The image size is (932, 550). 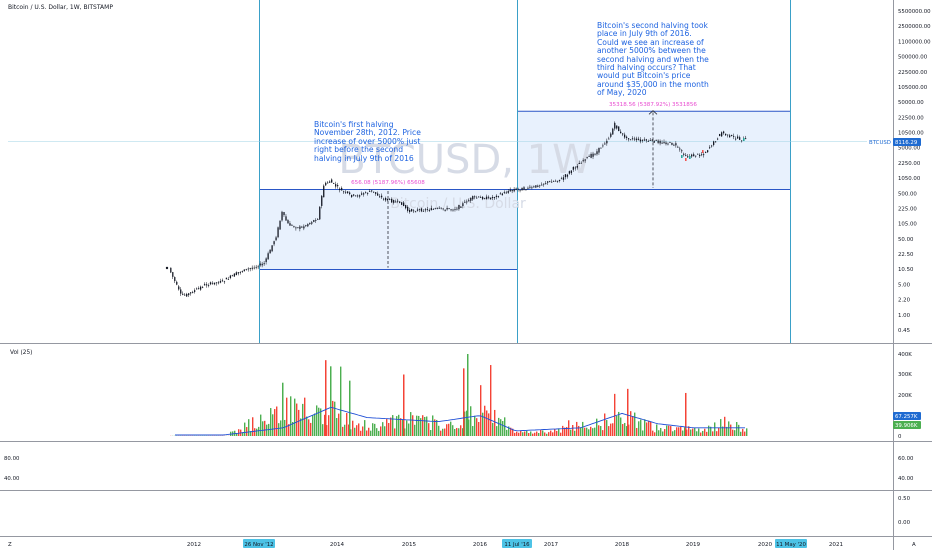 I want to click on volume-ma-badge-text: 39.906K, so click(x=906, y=426).